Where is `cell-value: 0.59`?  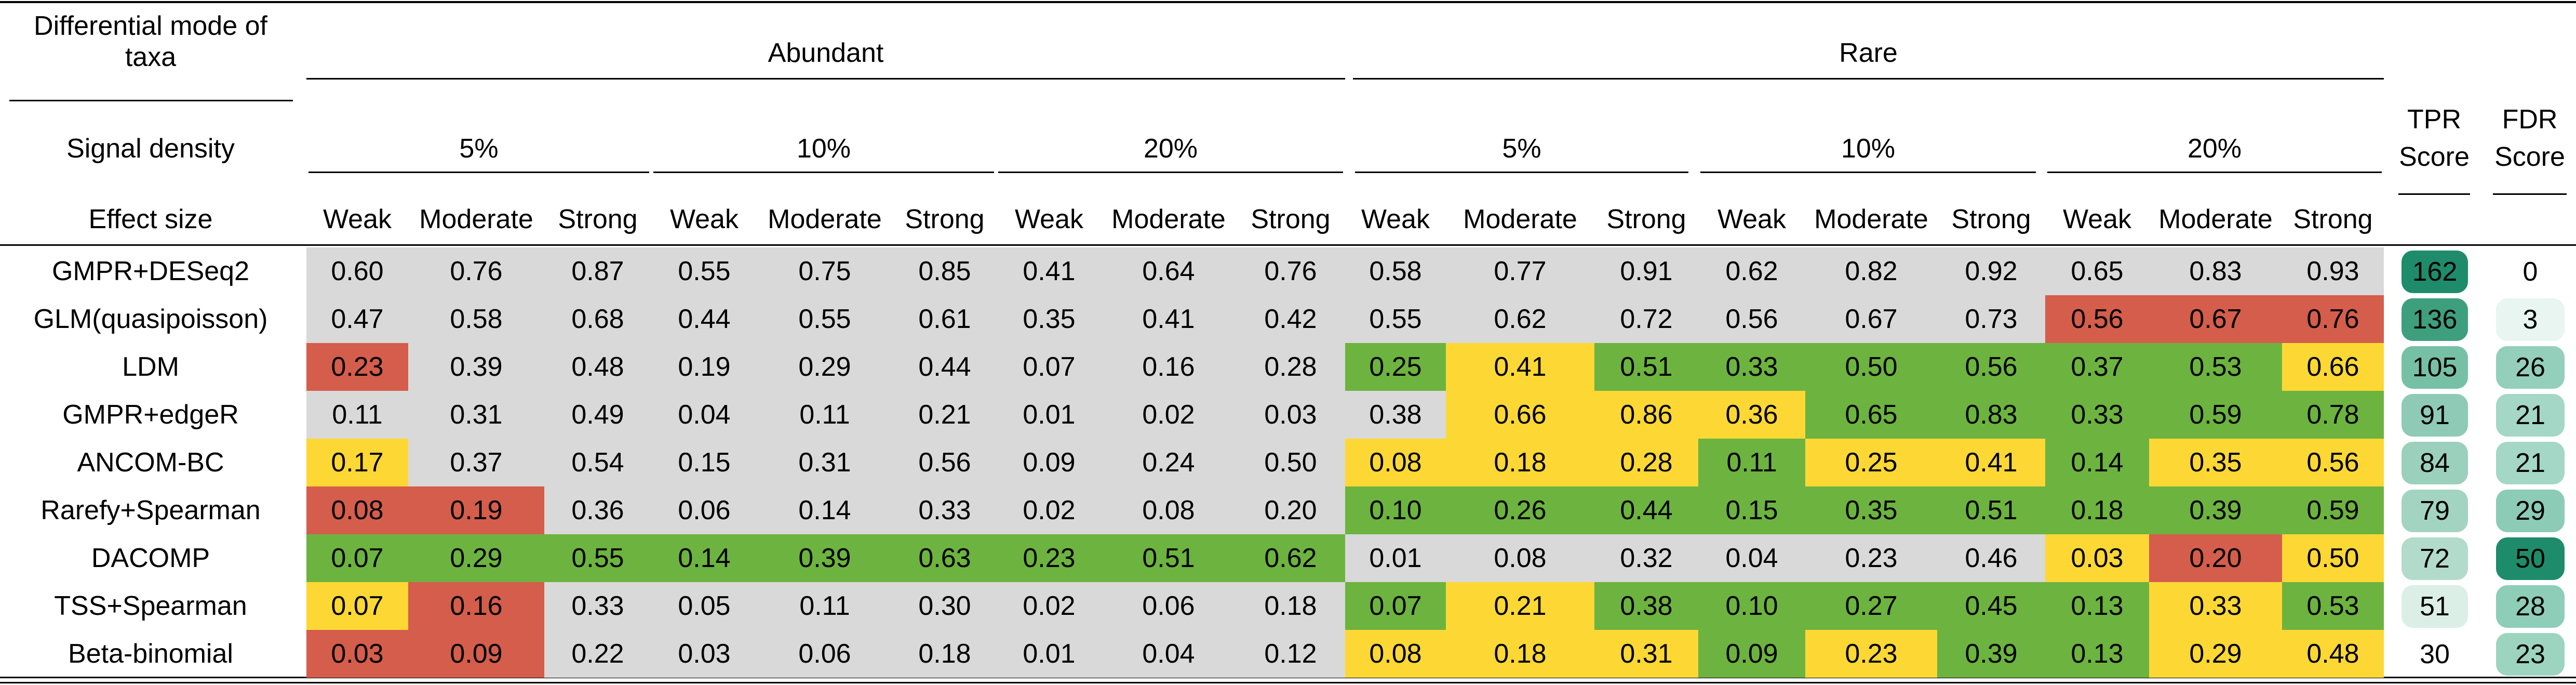 cell-value: 0.59 is located at coordinates (2332, 510).